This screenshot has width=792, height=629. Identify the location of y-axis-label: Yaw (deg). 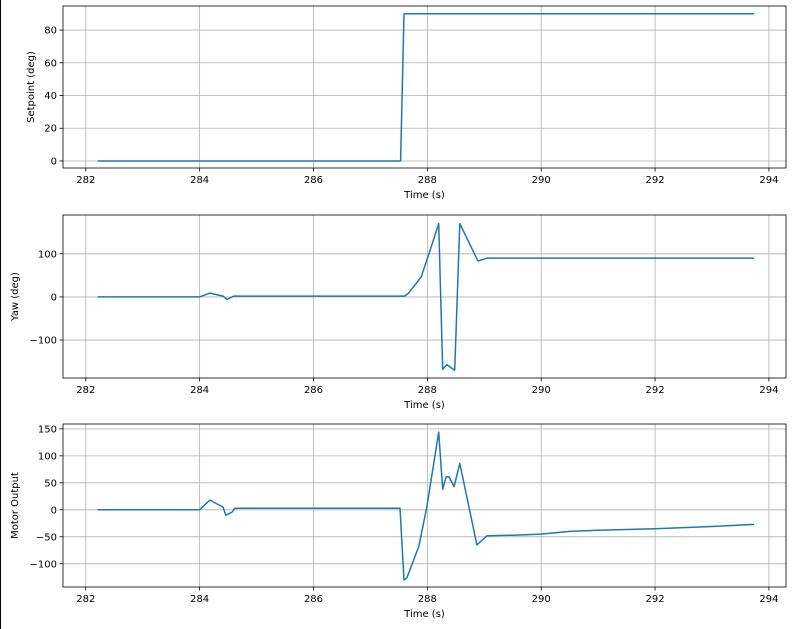
(15, 297).